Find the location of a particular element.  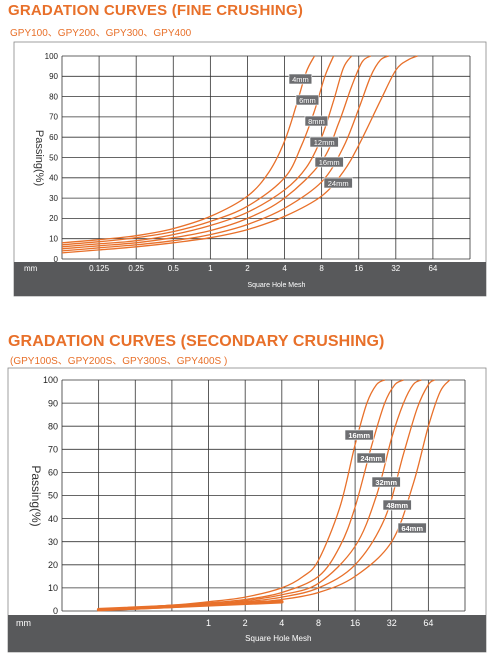

series-label: 64mm is located at coordinates (412, 528).